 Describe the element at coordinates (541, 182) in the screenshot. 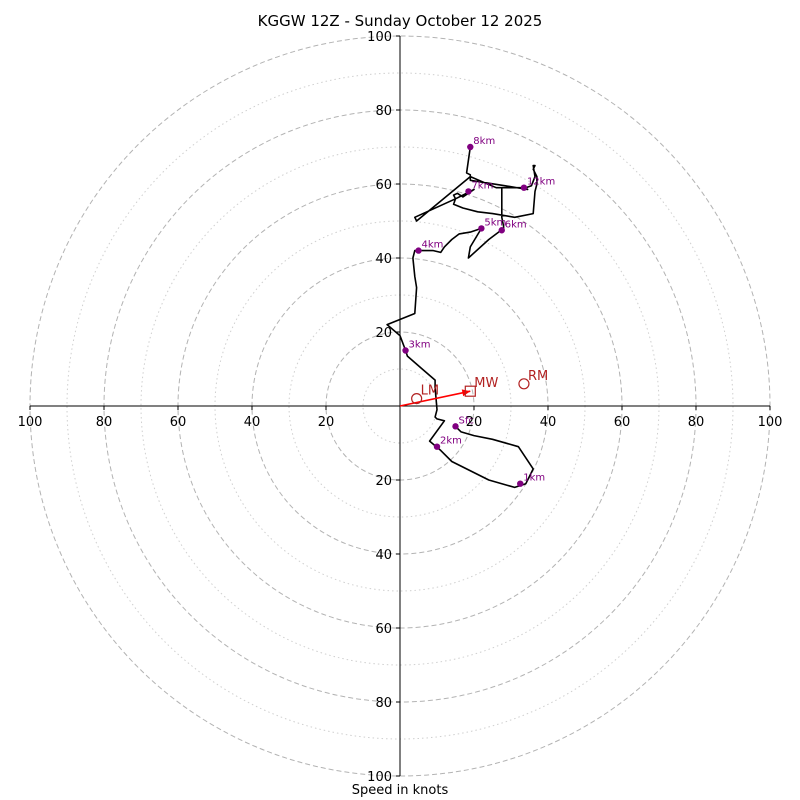

I see `height-label-12km: 12km` at that location.